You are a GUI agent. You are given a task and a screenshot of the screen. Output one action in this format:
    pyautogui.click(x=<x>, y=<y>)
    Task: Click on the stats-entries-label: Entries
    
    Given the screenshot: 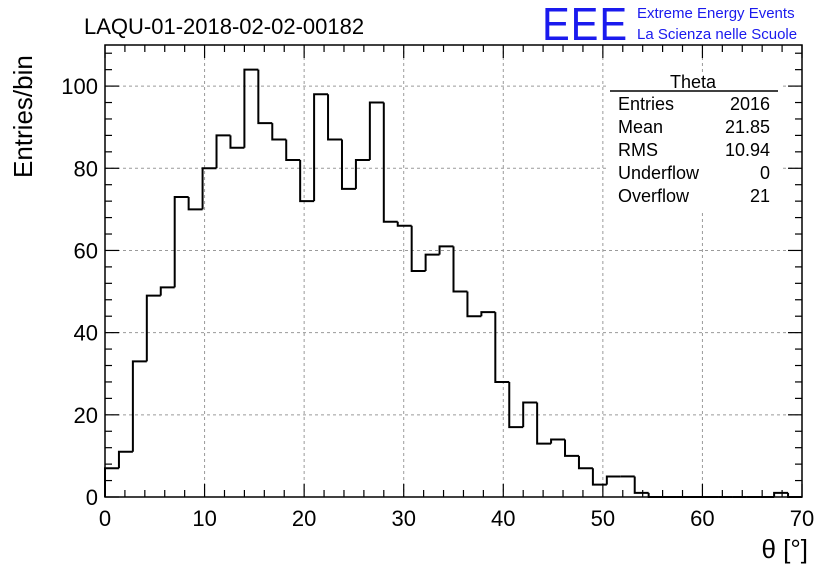 What is the action you would take?
    pyautogui.click(x=646, y=104)
    